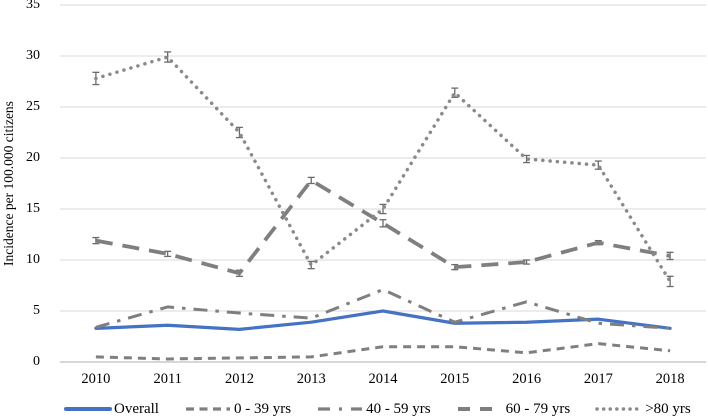 The width and height of the screenshot is (708, 419). I want to click on x-tick-label: 2014, so click(383, 379).